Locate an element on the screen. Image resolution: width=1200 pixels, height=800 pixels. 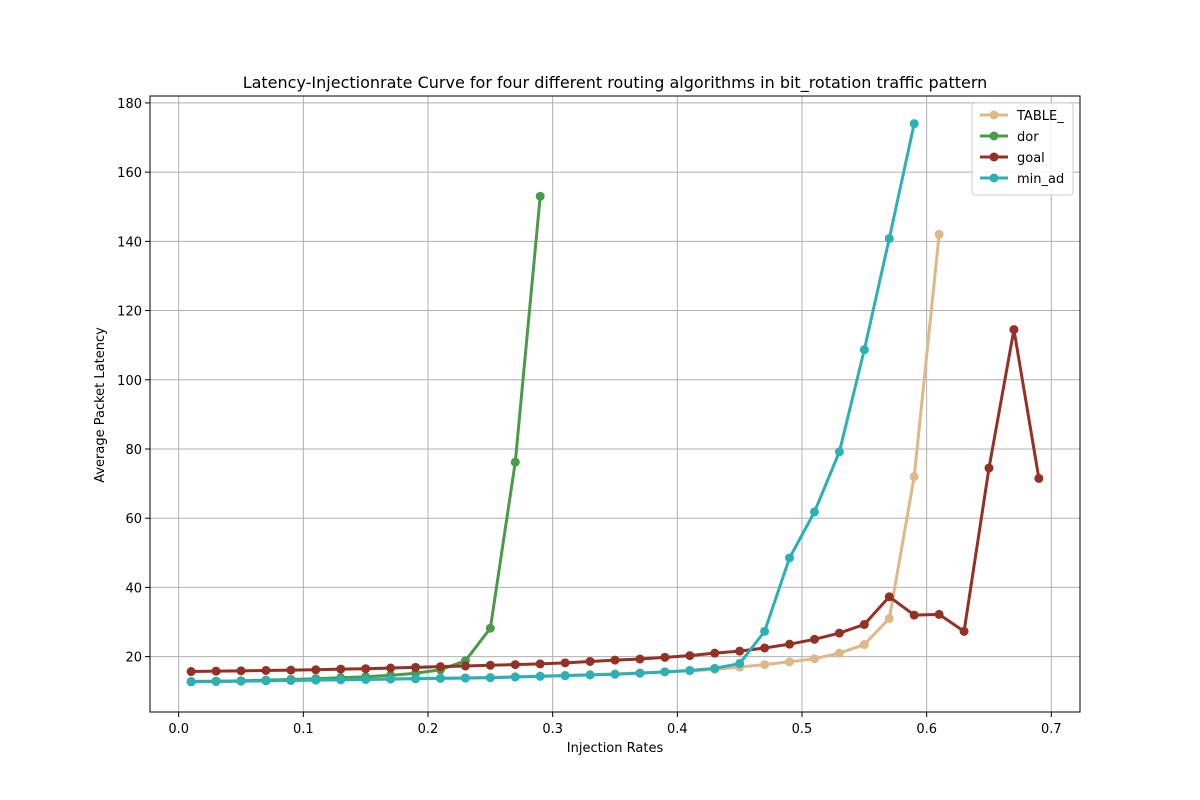
legend-item: min_ad is located at coordinates (1022, 179).